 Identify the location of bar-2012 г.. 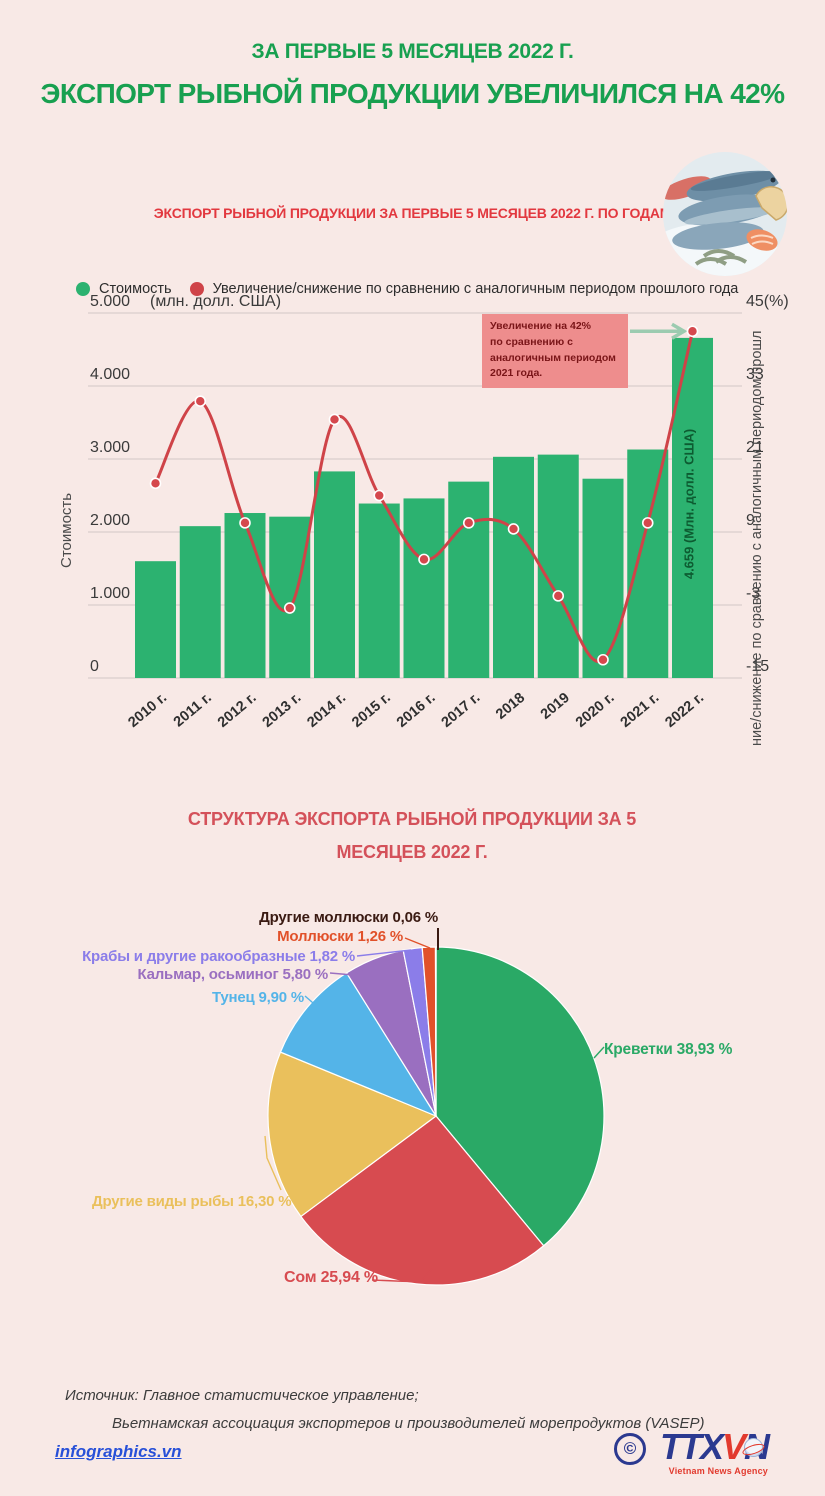
(245, 595).